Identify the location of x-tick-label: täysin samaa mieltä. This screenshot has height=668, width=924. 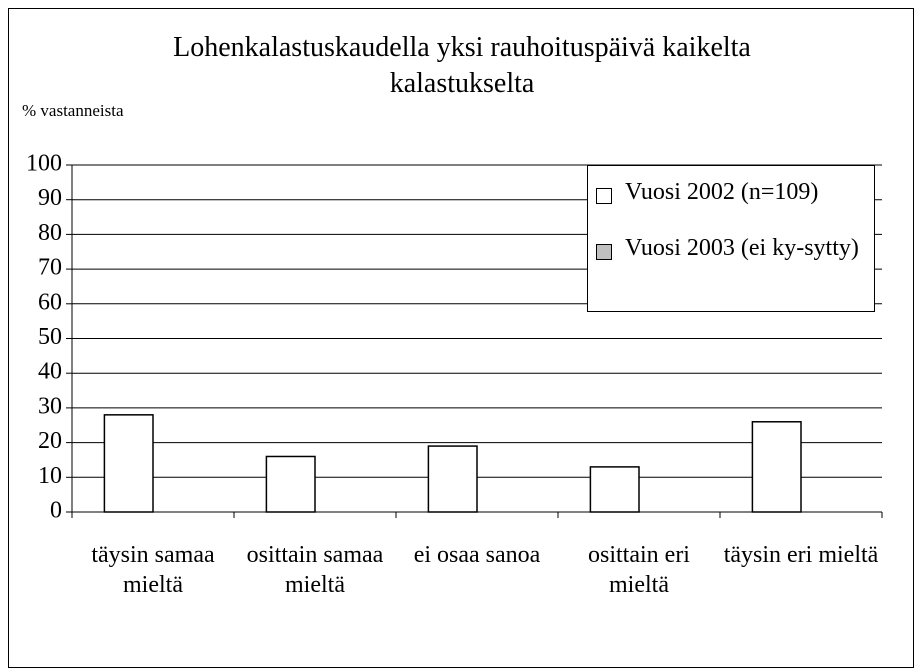
(153, 570).